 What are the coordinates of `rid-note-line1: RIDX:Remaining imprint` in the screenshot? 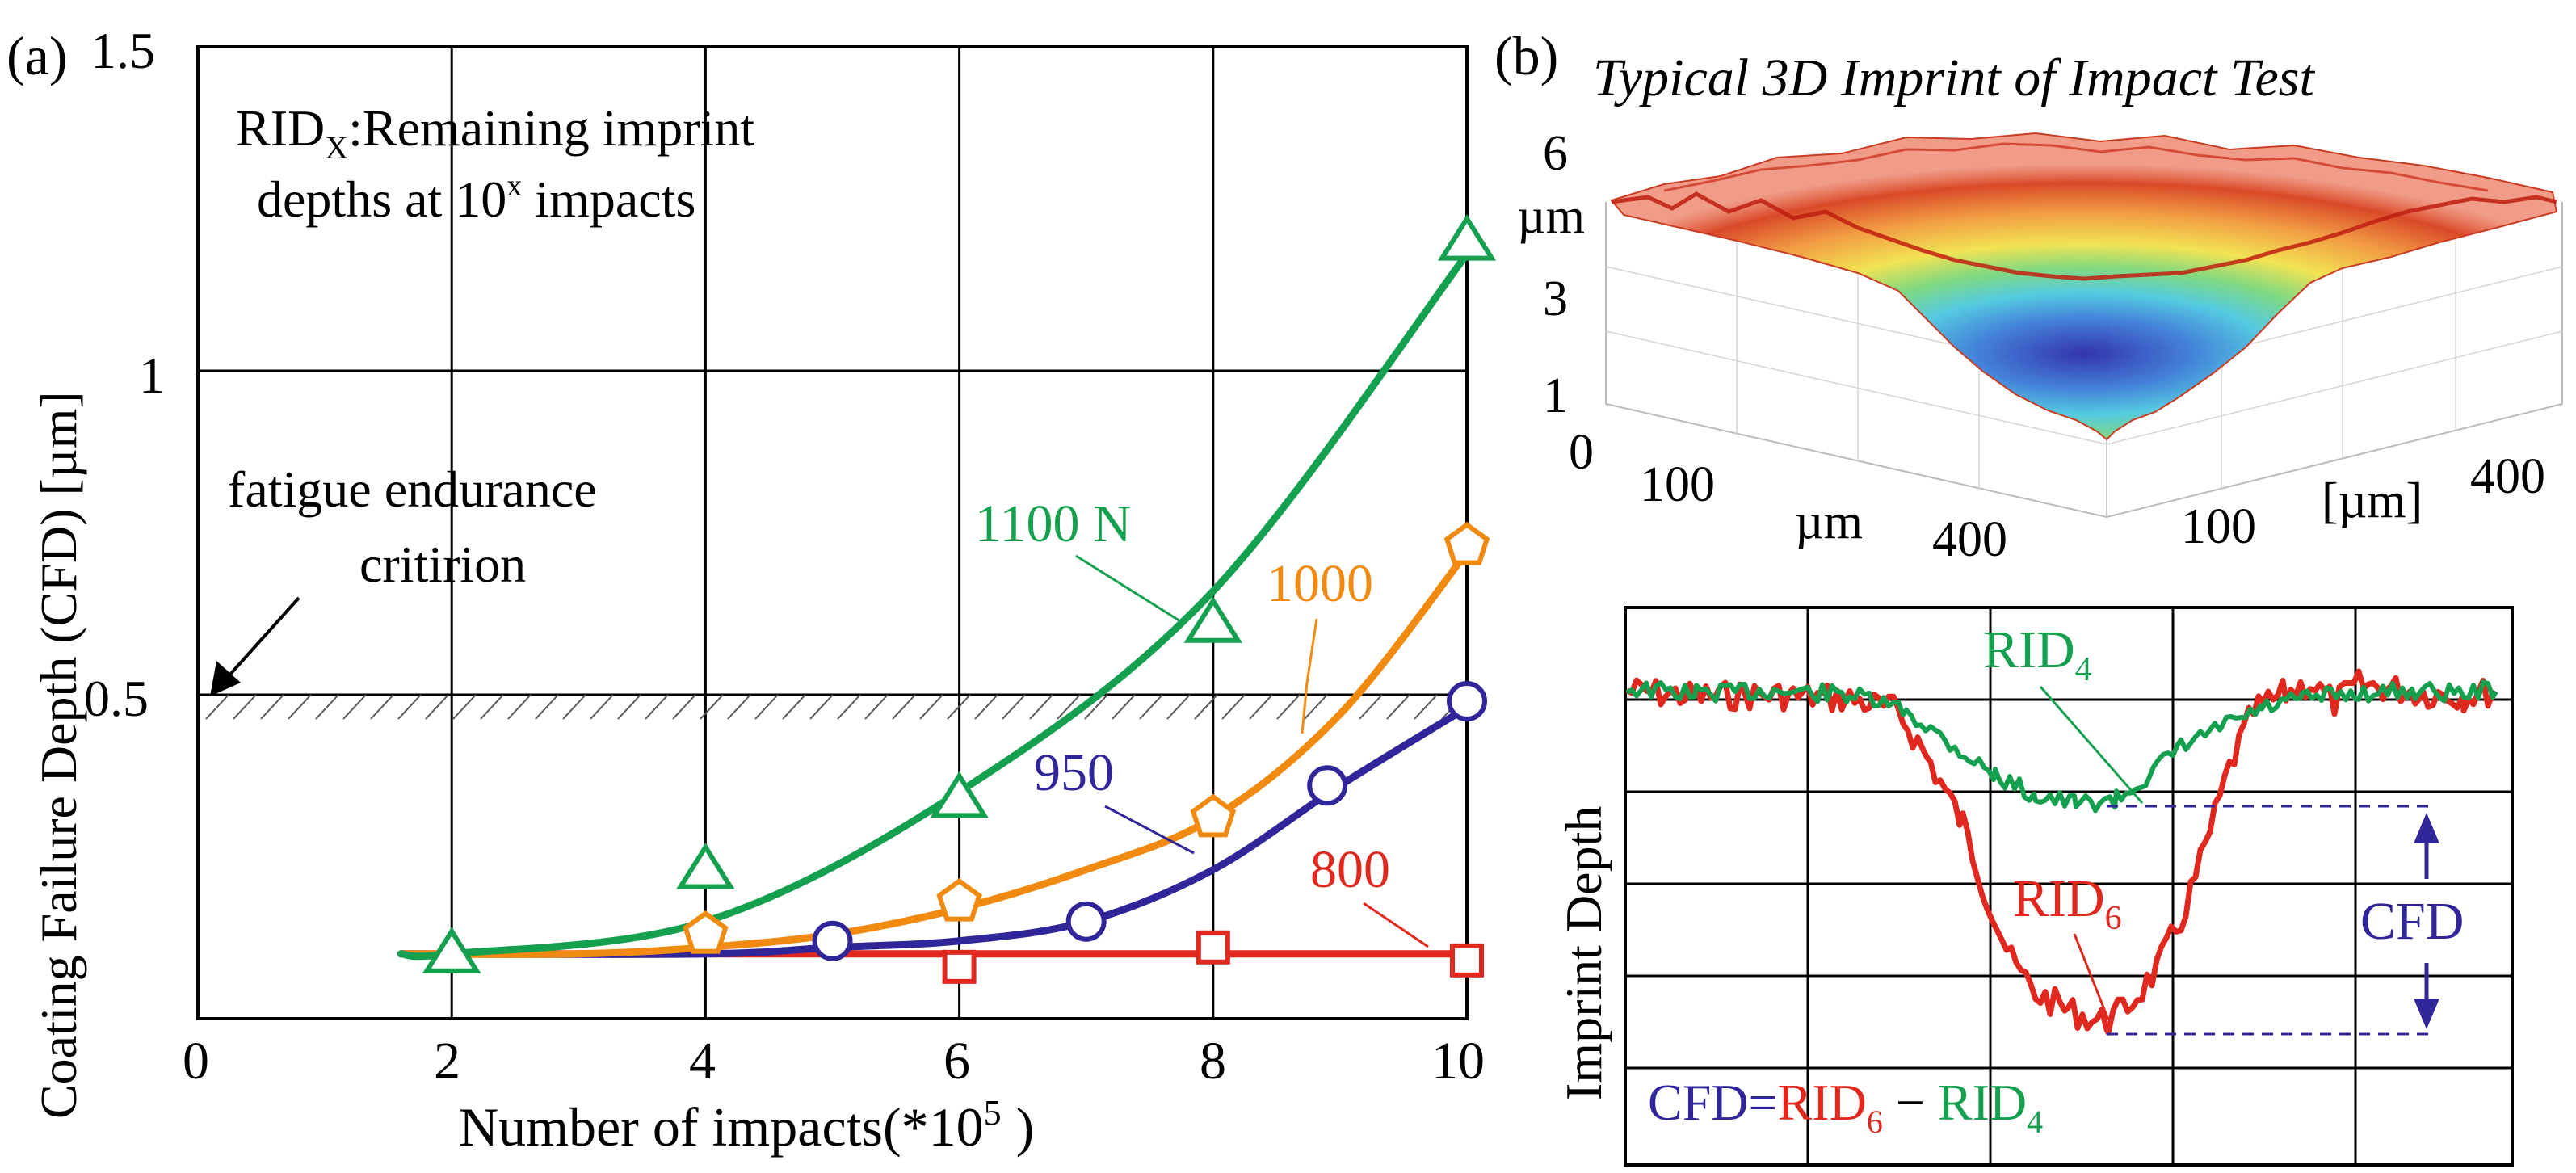 It's located at (495, 132).